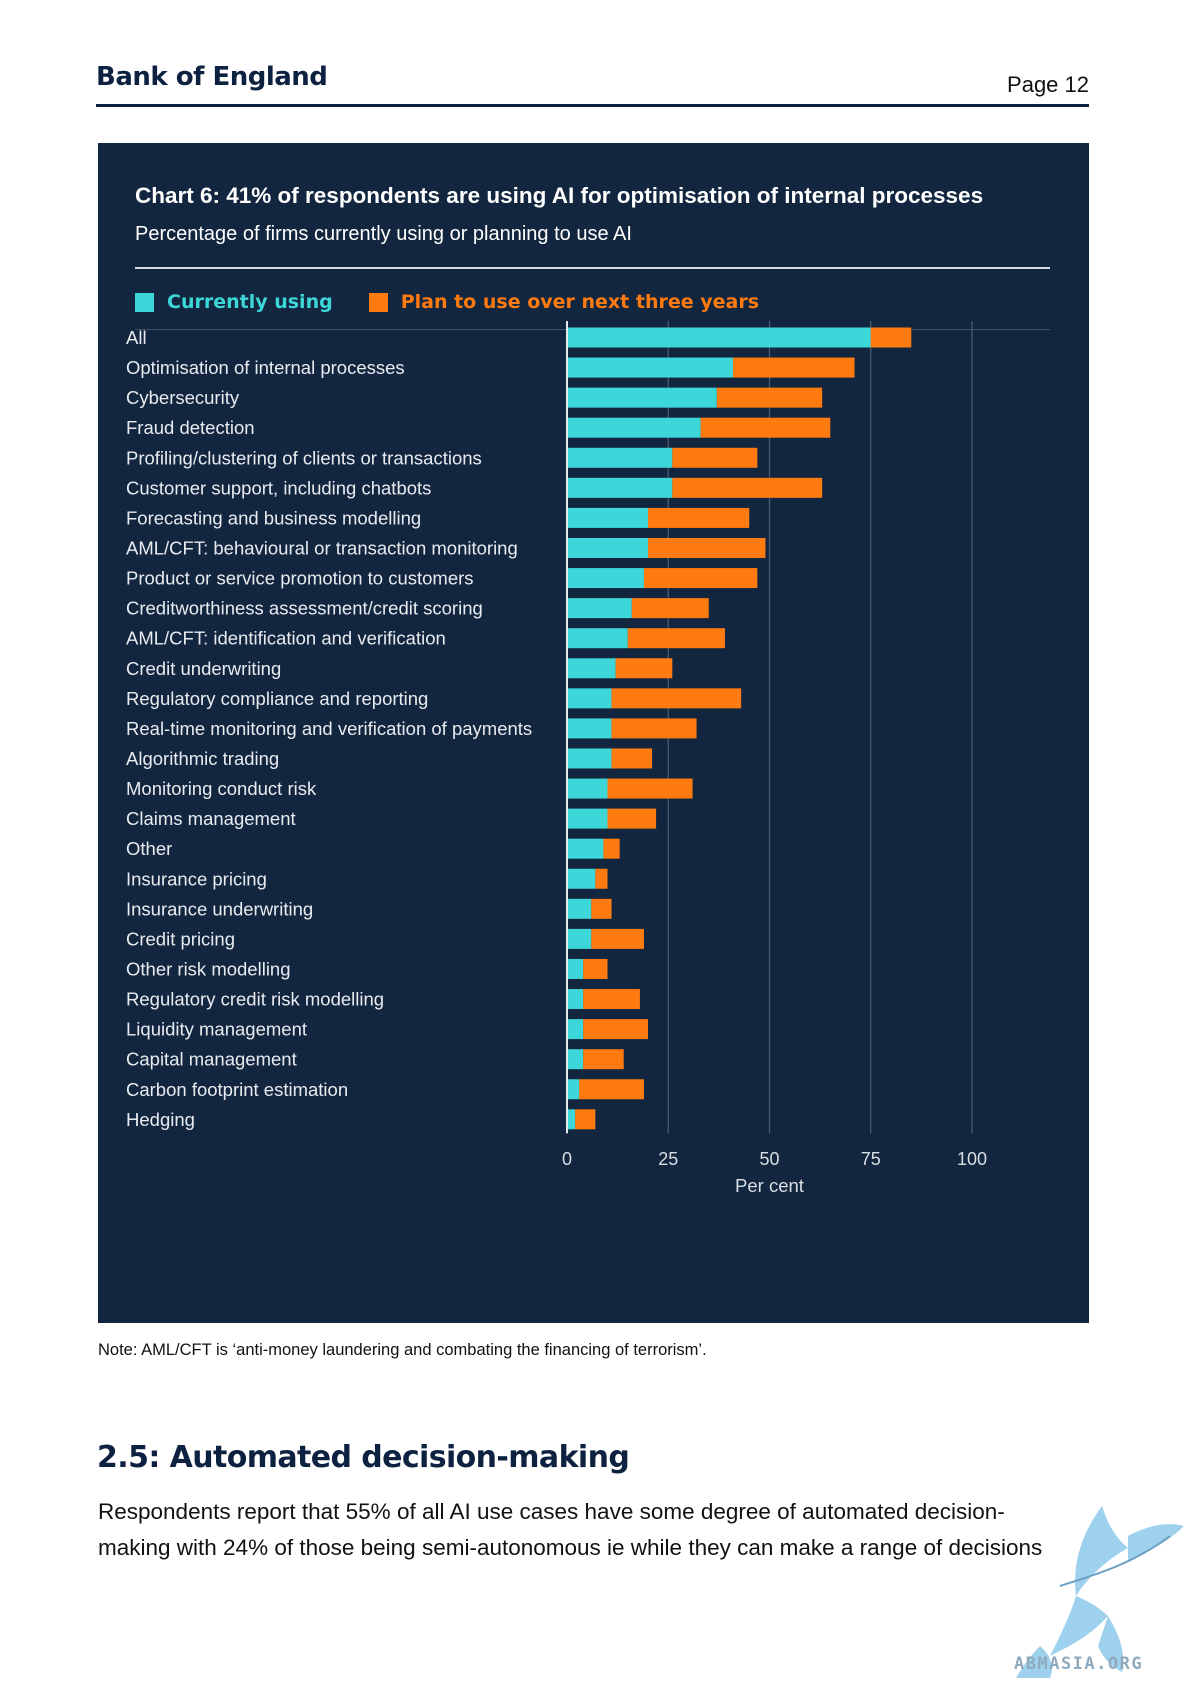 The width and height of the screenshot is (1190, 1684). What do you see at coordinates (212, 77) in the screenshot?
I see `brand-logo: Bank of England` at bounding box center [212, 77].